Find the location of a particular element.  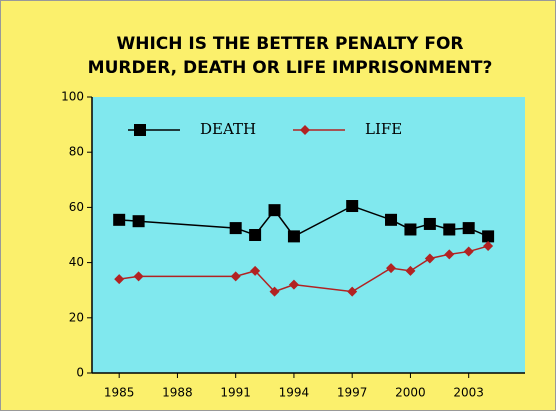

x-tick-label: 2000 is located at coordinates (410, 393).